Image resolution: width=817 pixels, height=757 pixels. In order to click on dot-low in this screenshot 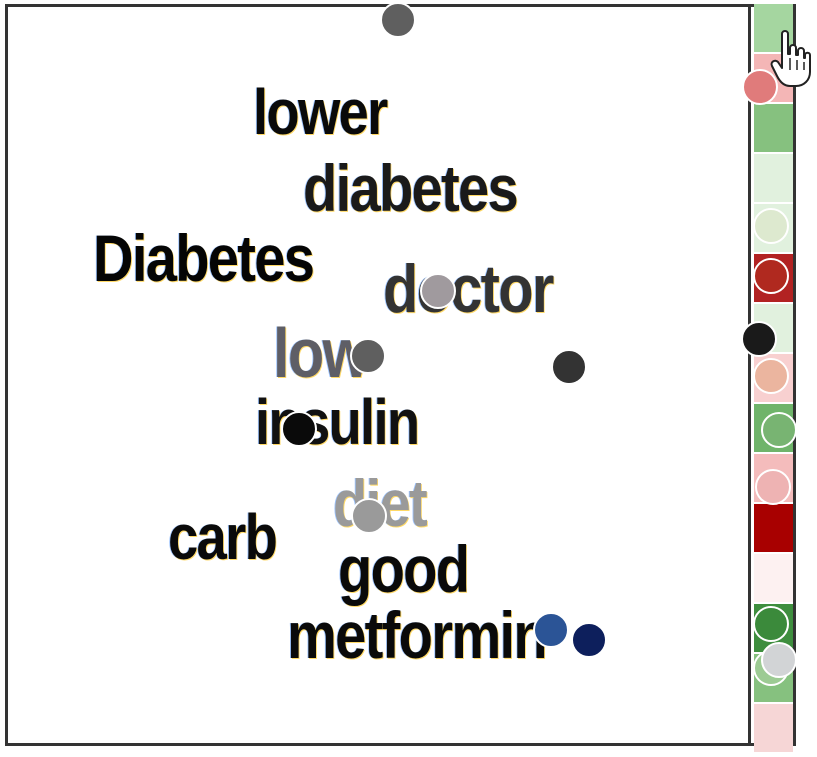, I will do `click(368, 356)`.